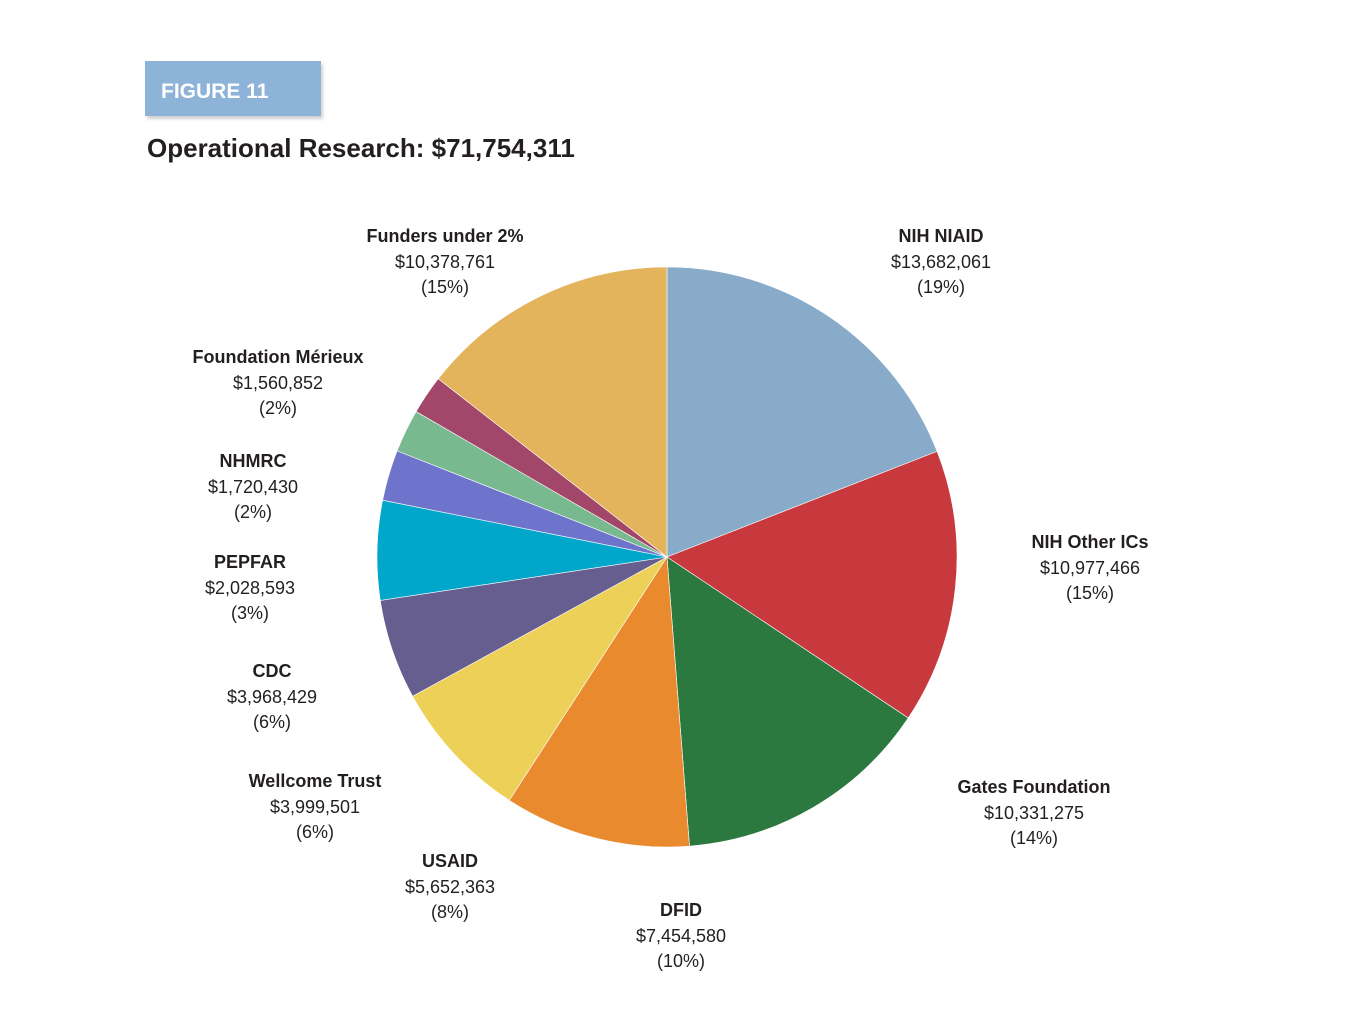 The image size is (1365, 1024). I want to click on slice-label-name: DFID, so click(681, 910).